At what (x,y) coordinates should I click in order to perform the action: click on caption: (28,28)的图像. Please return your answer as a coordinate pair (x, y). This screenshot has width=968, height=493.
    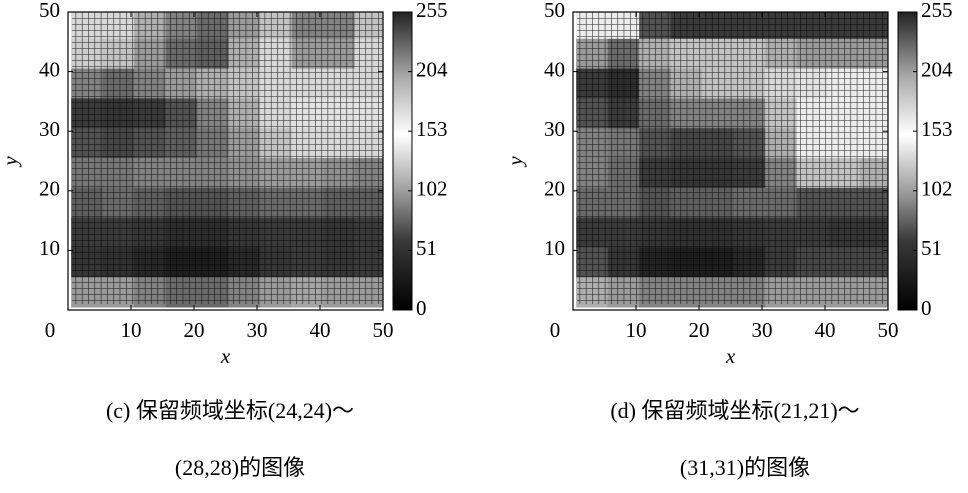
    Looking at the image, I should click on (240, 467).